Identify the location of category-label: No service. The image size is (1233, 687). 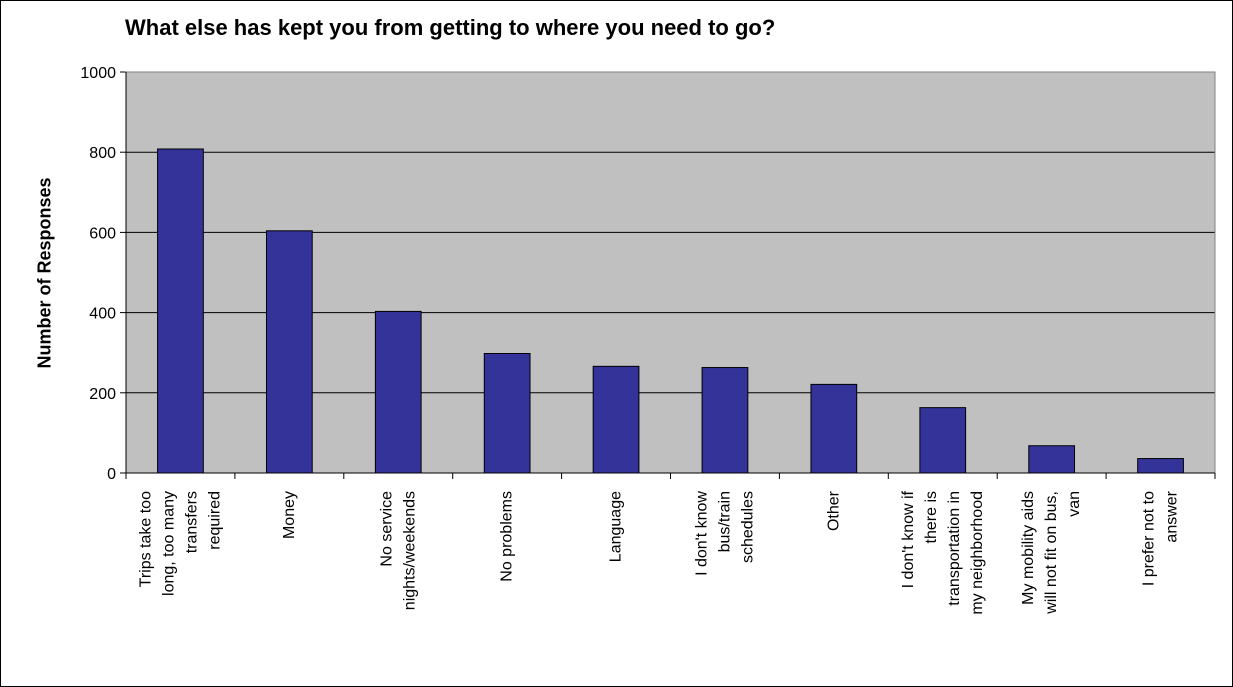
(386, 529).